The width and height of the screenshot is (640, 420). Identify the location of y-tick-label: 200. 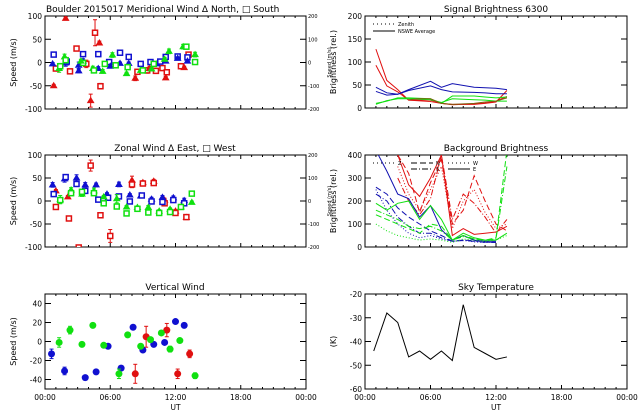
(355, 16).